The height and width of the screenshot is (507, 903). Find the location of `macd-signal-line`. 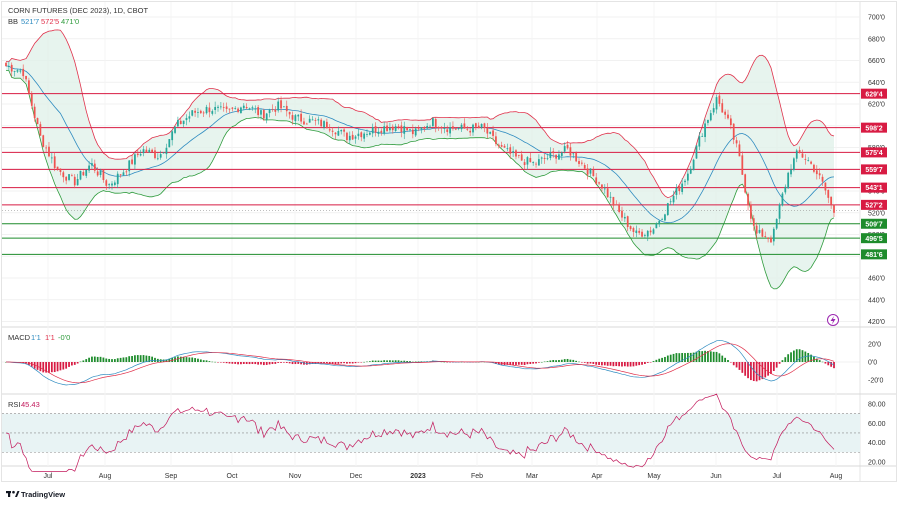

macd-signal-line is located at coordinates (420, 363).